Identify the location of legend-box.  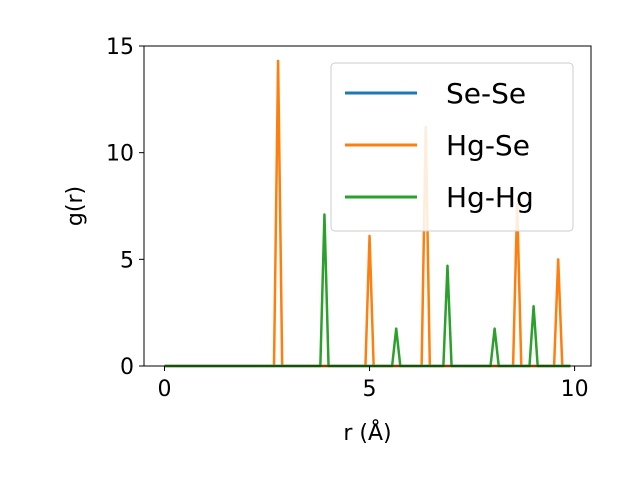
(452, 147).